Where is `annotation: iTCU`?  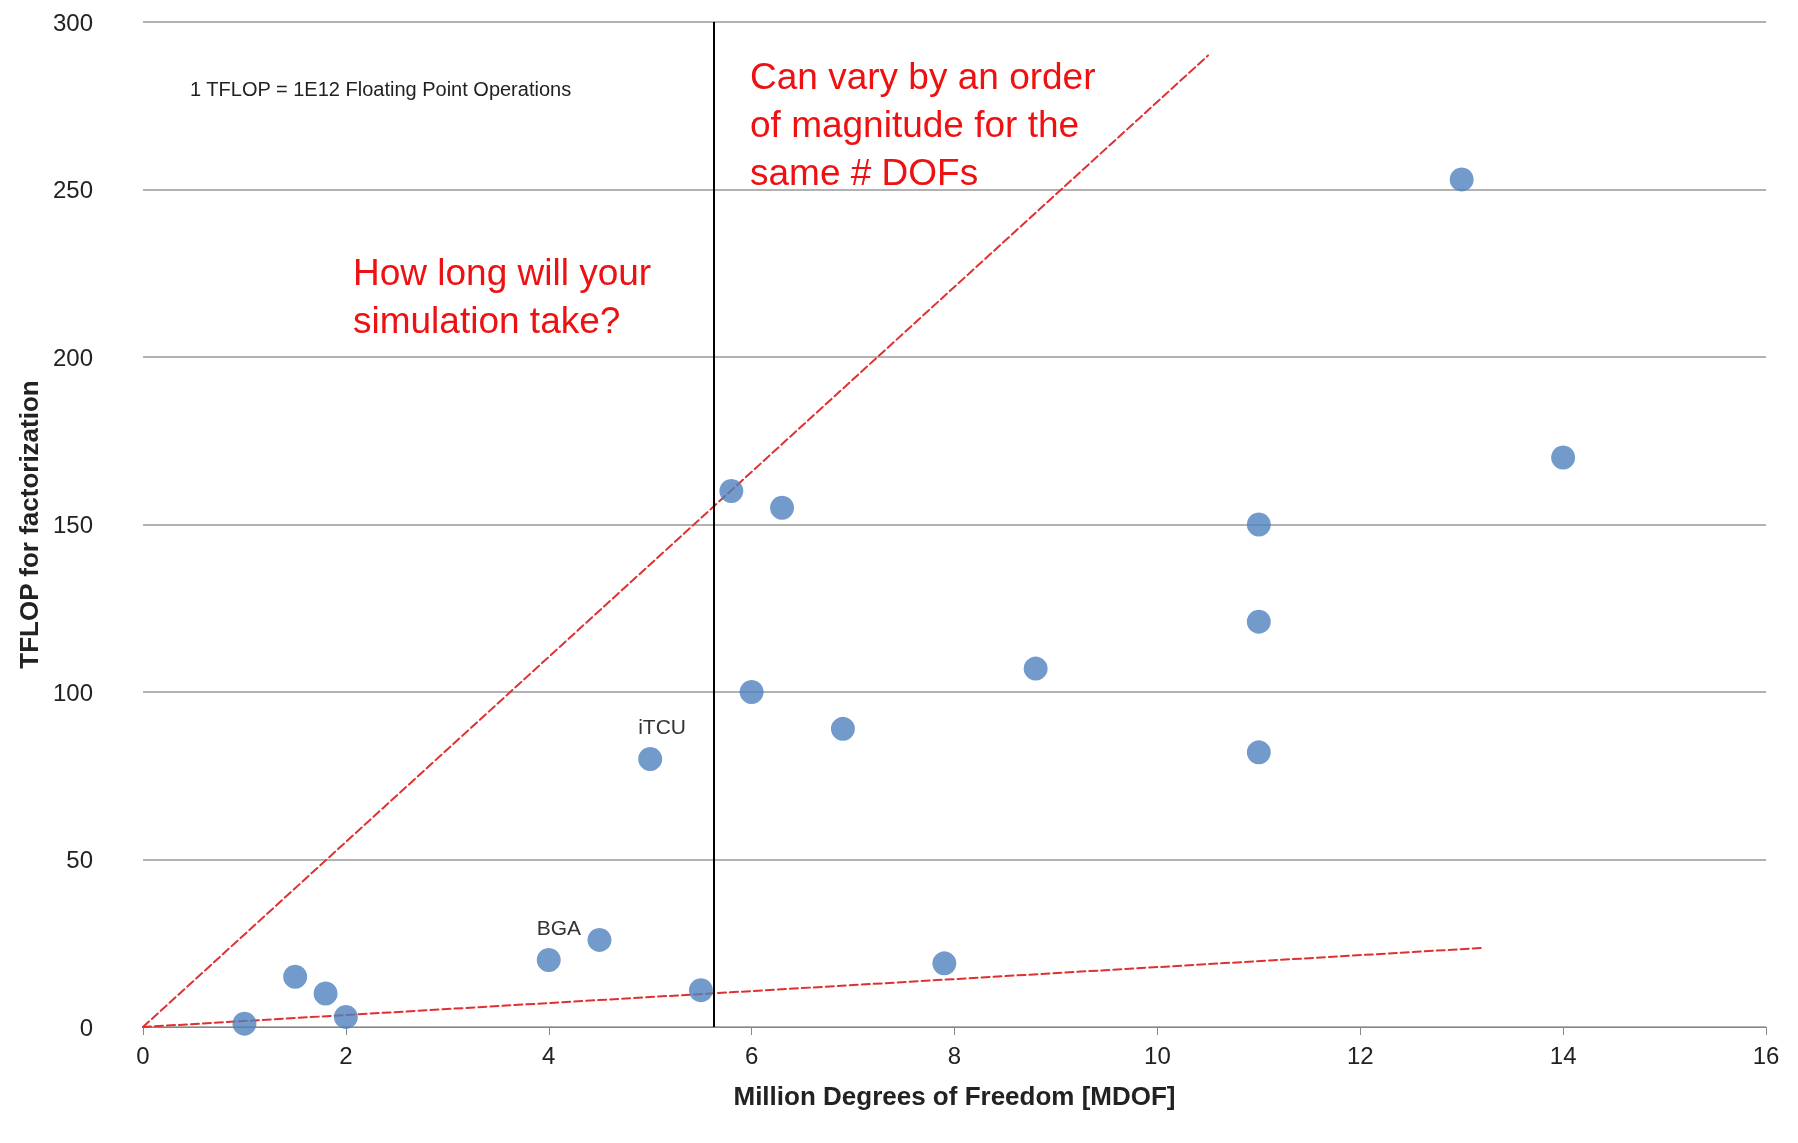 annotation: iTCU is located at coordinates (662, 726).